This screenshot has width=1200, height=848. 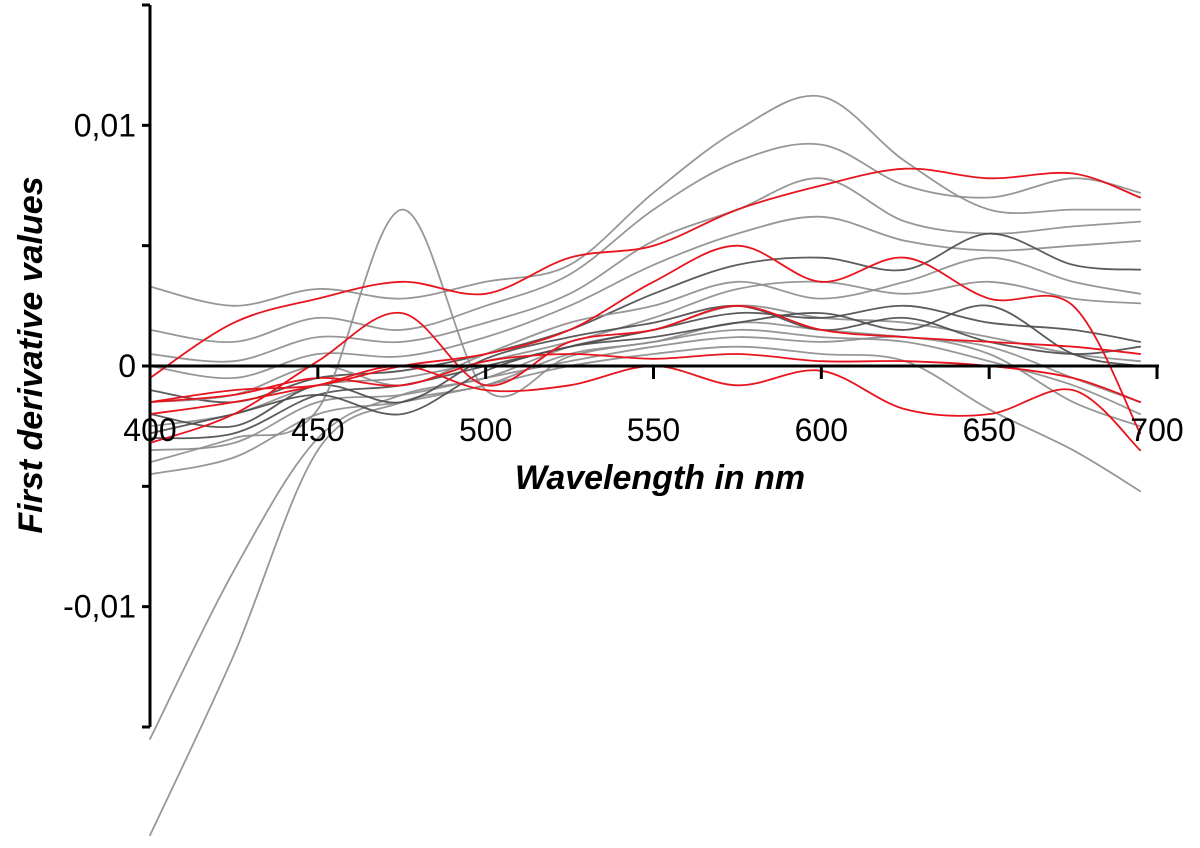 What do you see at coordinates (106, 366) in the screenshot?
I see `y-axis-ticks: -0,01 0 0,01` at bounding box center [106, 366].